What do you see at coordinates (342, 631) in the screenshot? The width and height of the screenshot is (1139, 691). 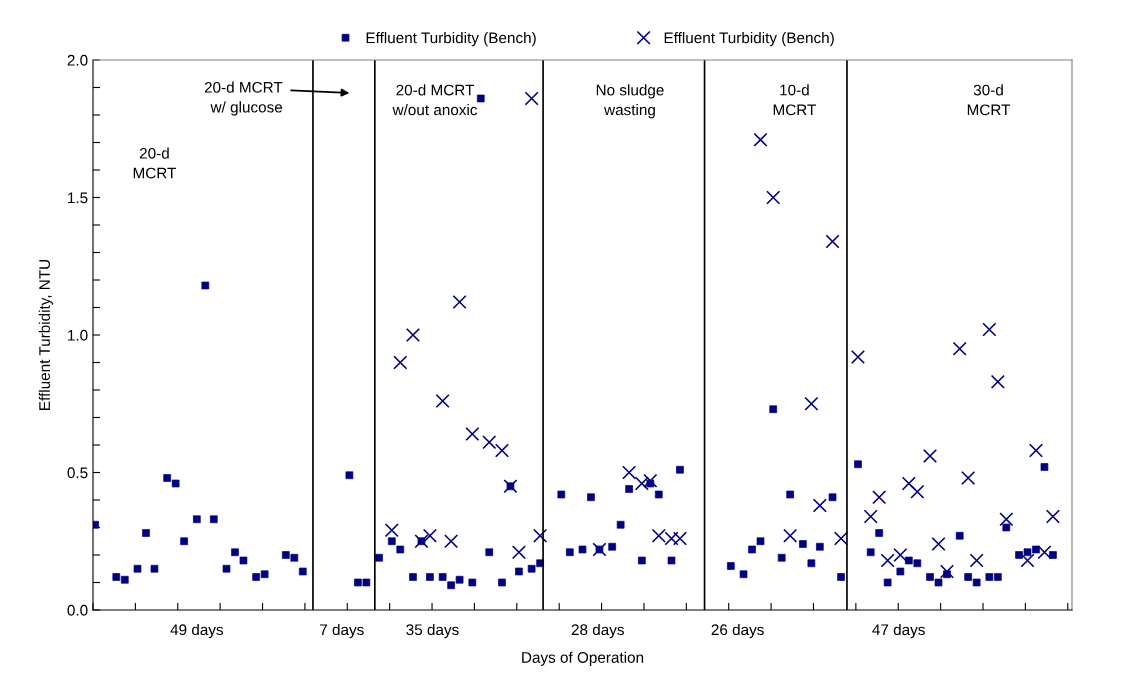 I see `text: 7 days` at bounding box center [342, 631].